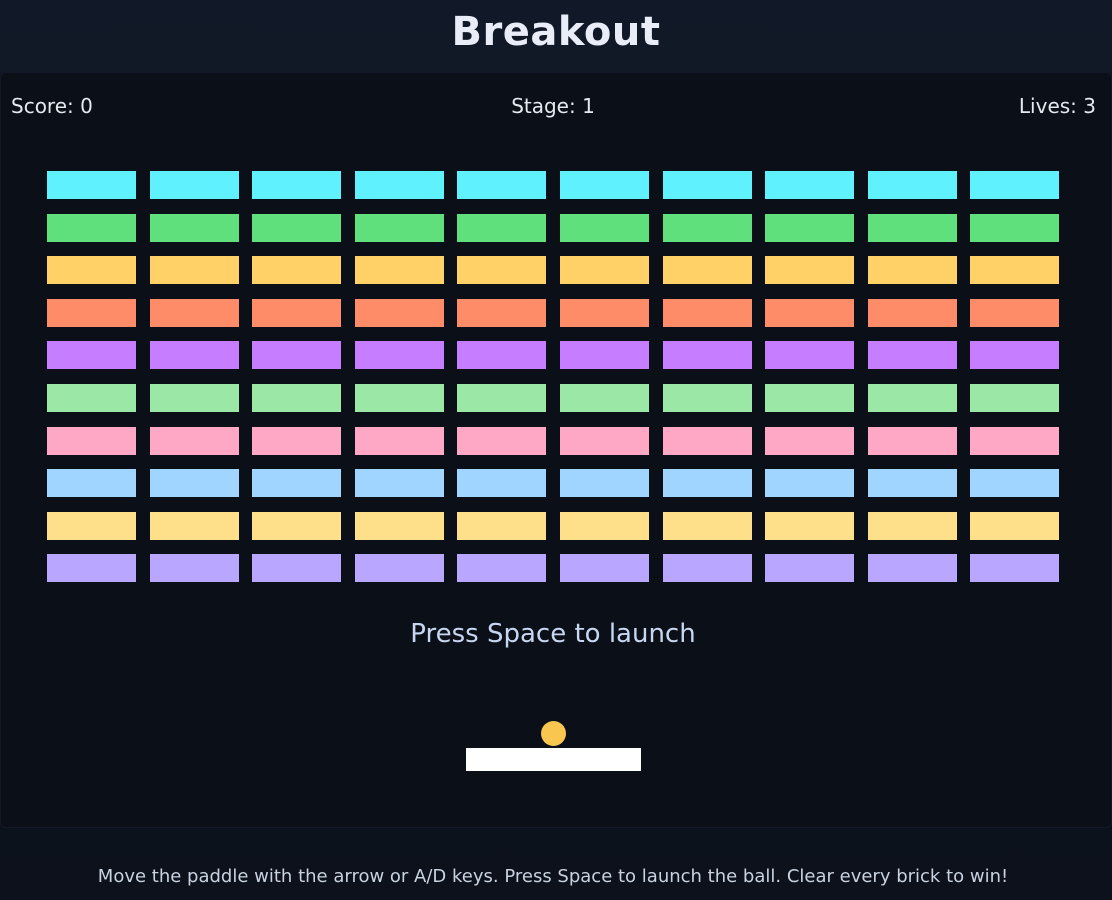 This screenshot has width=1112, height=900. I want to click on game-title: Breakout, so click(556, 32).